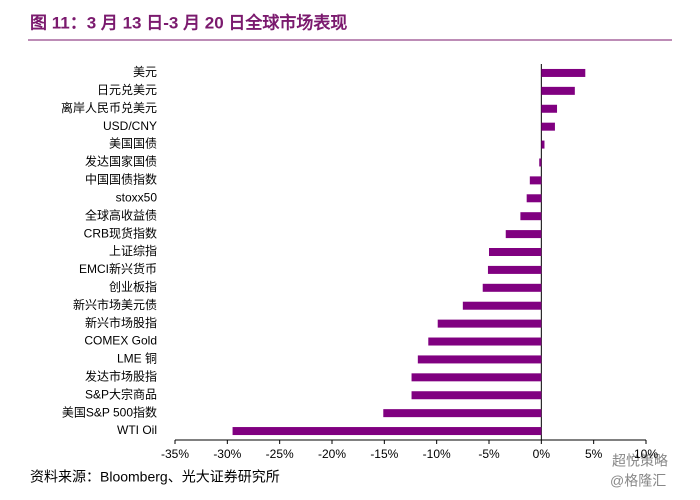  What do you see at coordinates (121, 393) in the screenshot?
I see `y-tick-label: S&P大宗商品` at bounding box center [121, 393].